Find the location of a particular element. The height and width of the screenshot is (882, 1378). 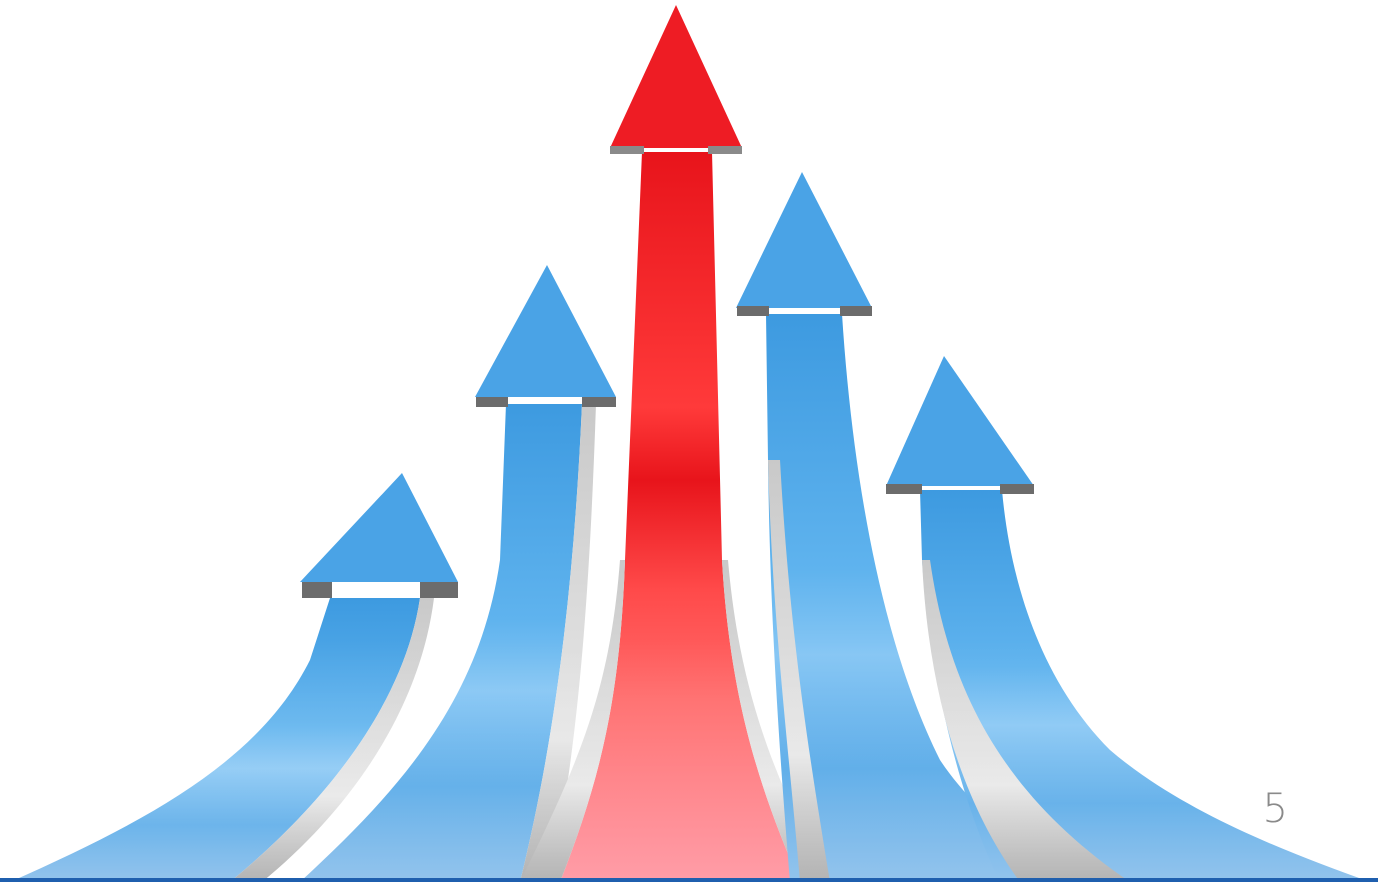

page-number: 5 is located at coordinates (1275, 809).